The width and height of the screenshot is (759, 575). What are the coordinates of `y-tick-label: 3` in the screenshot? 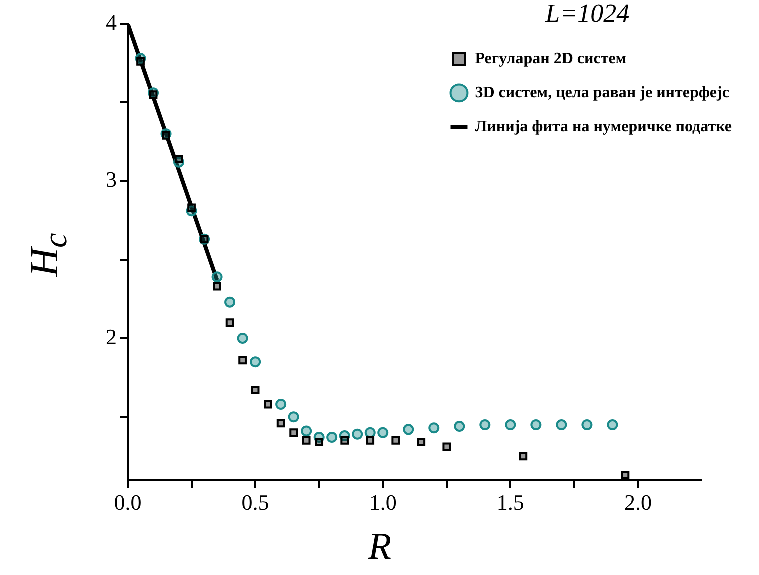 It's located at (111, 179).